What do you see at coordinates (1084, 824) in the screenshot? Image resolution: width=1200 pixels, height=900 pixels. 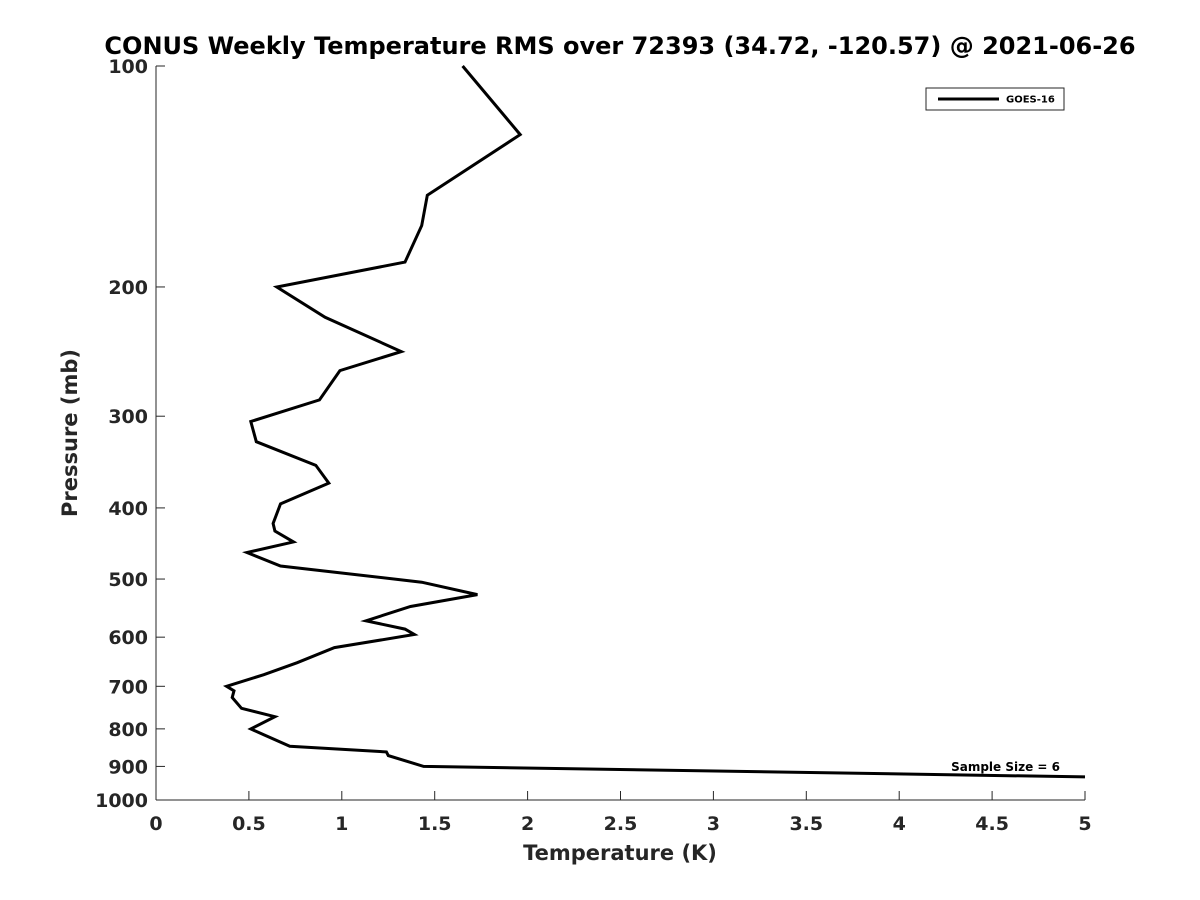 I see `x-tick-label: 5` at bounding box center [1084, 824].